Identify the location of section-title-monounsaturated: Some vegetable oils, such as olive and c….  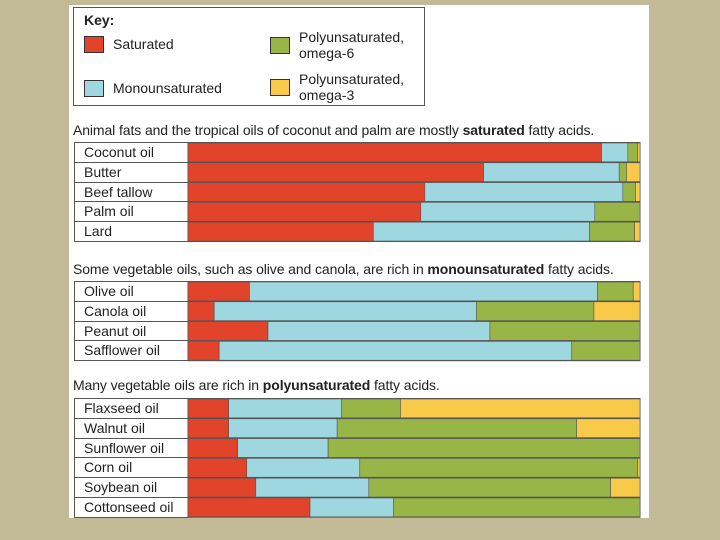
(343, 269).